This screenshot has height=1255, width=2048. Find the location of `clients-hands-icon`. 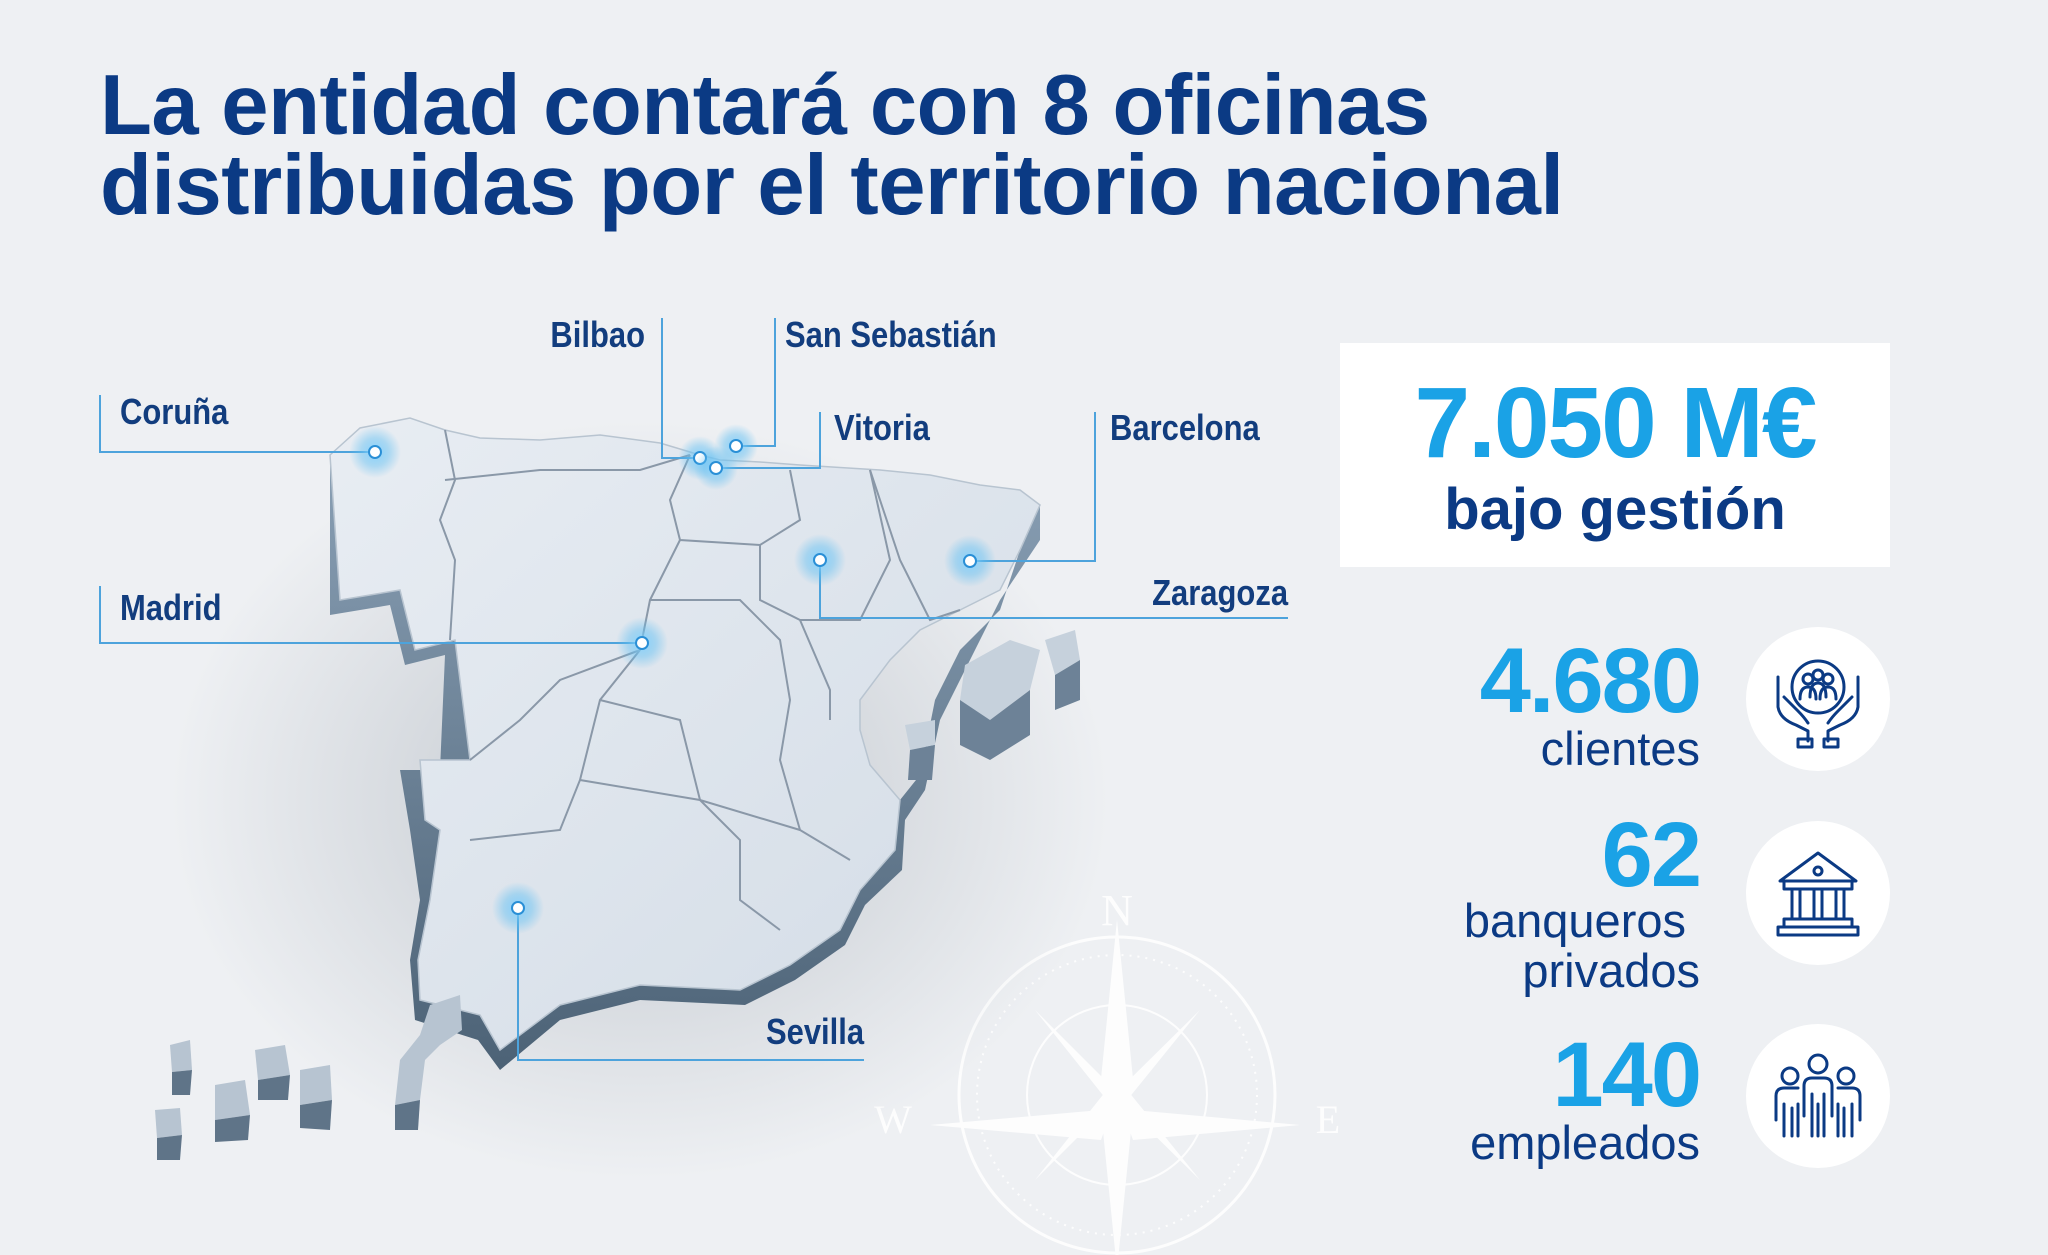

clients-hands-icon is located at coordinates (1818, 704).